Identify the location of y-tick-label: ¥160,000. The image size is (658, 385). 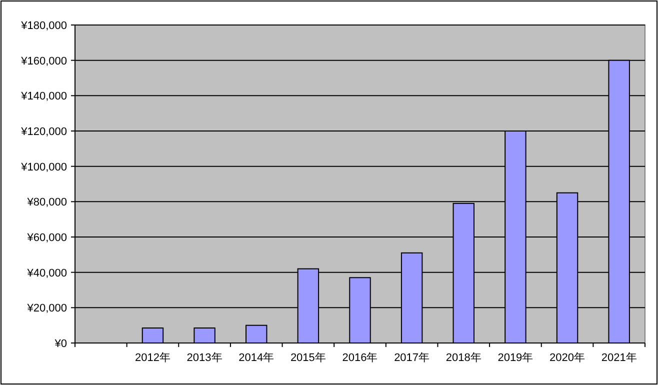
(43, 61).